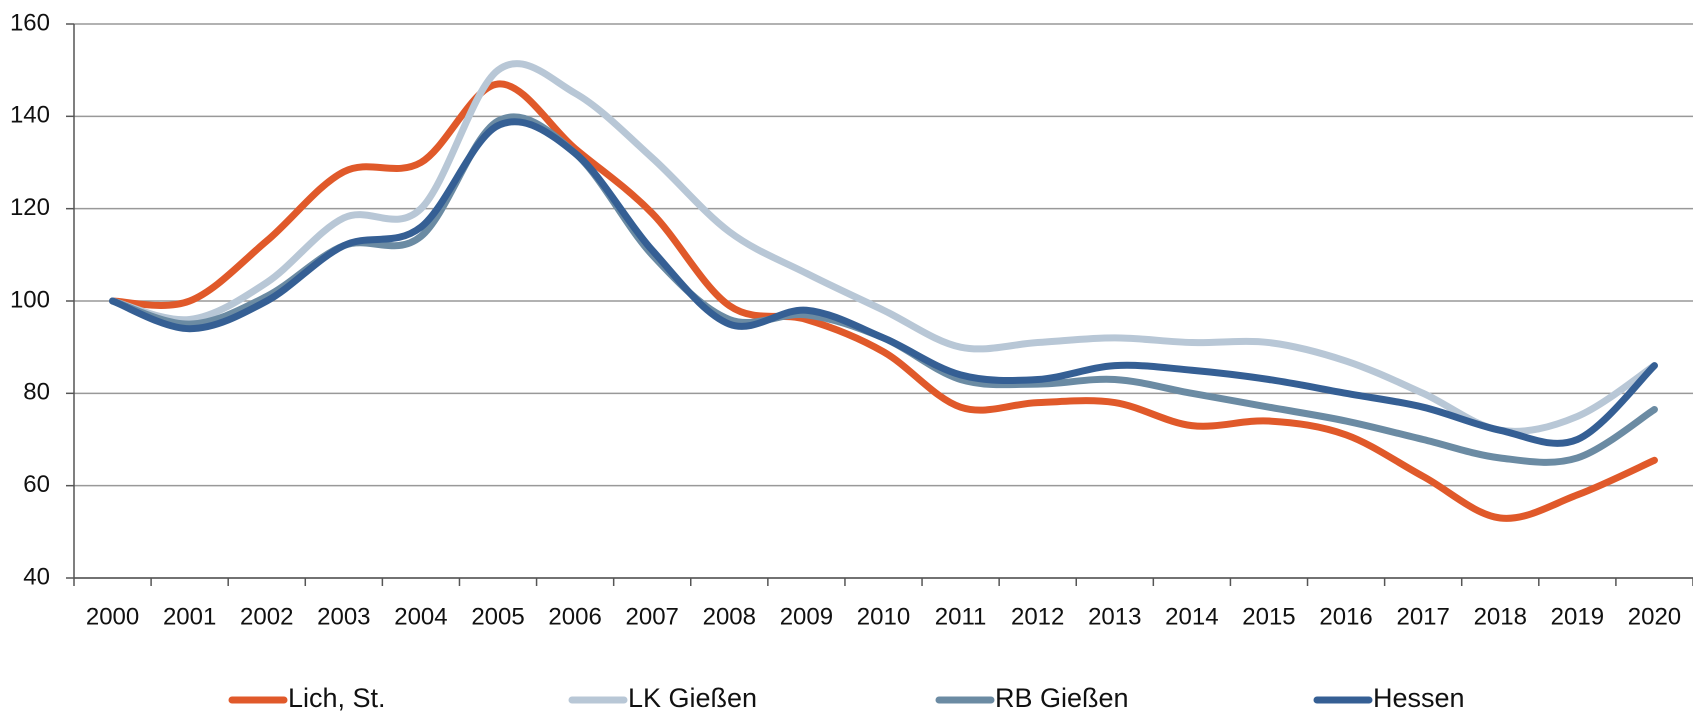 Image resolution: width=1693 pixels, height=720 pixels. I want to click on x-tick-label: 2009, so click(806, 616).